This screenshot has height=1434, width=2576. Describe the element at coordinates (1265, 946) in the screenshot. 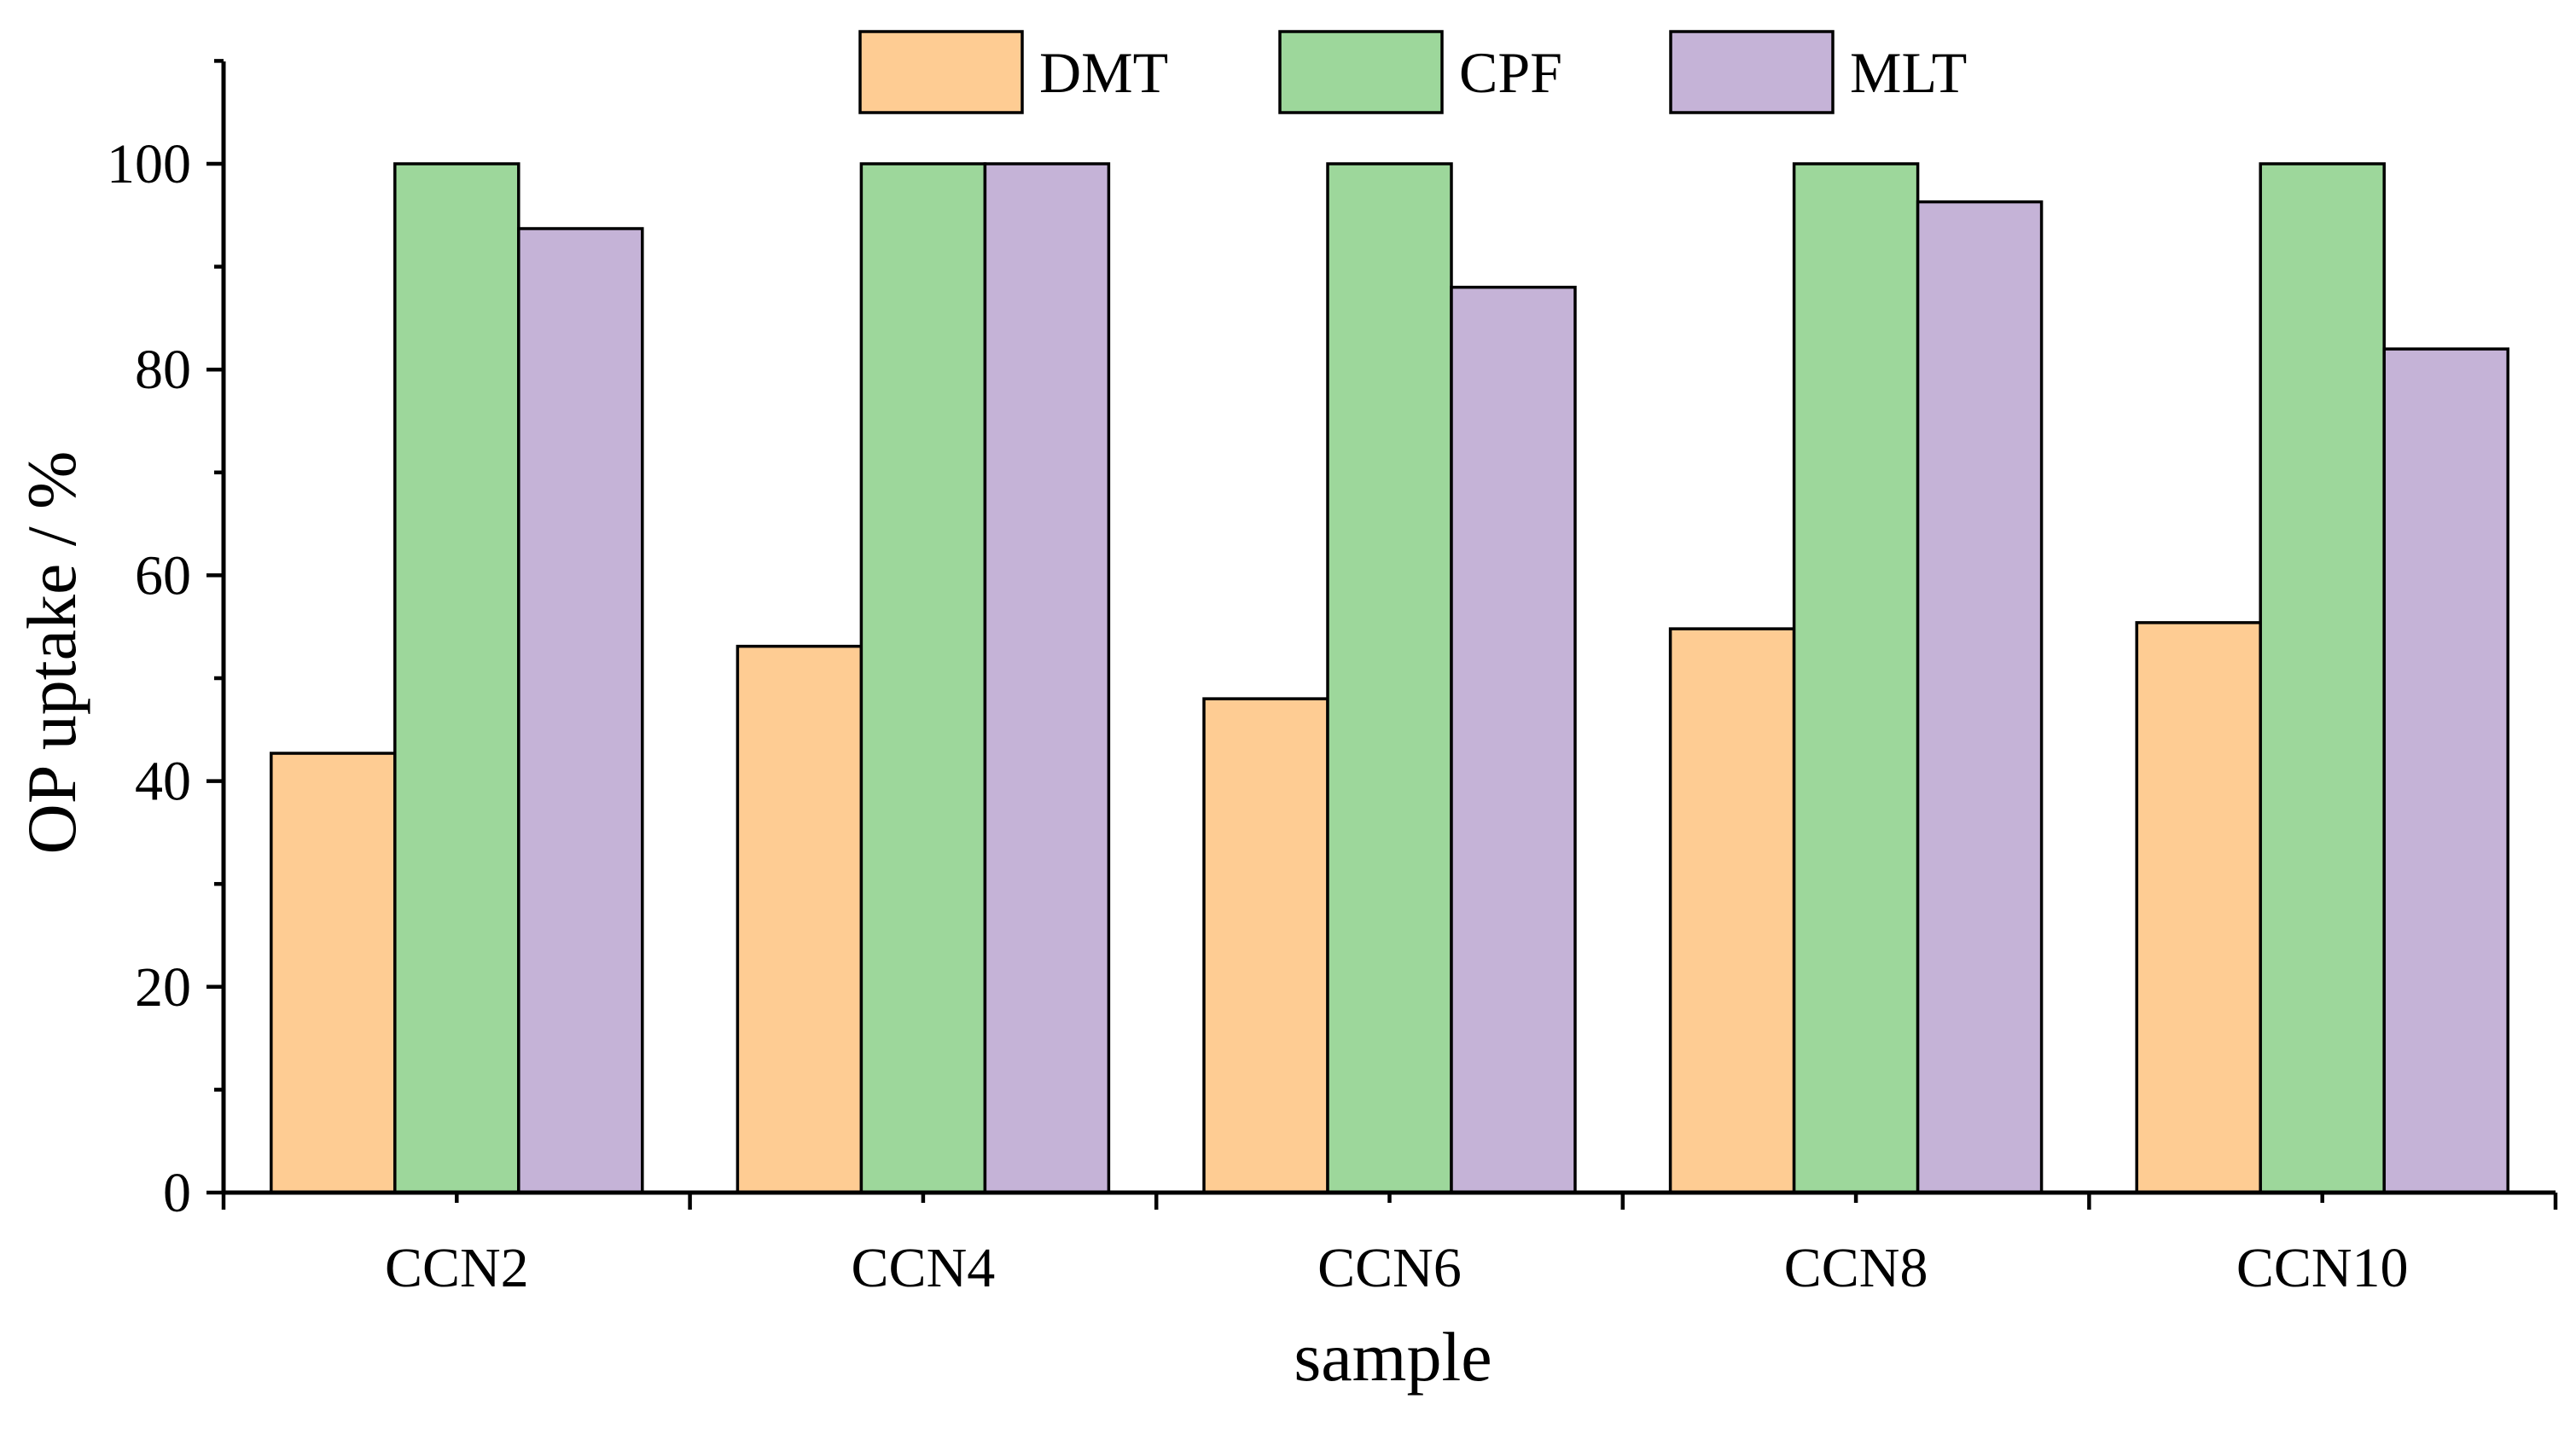

I see `bar-dmt-ccn6` at that location.